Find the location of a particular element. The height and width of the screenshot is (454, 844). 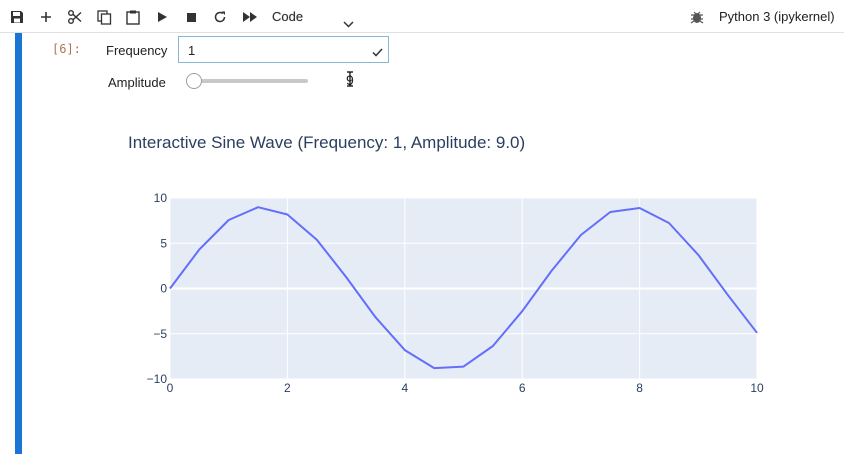

x-tick-label: 8 is located at coordinates (639, 388).